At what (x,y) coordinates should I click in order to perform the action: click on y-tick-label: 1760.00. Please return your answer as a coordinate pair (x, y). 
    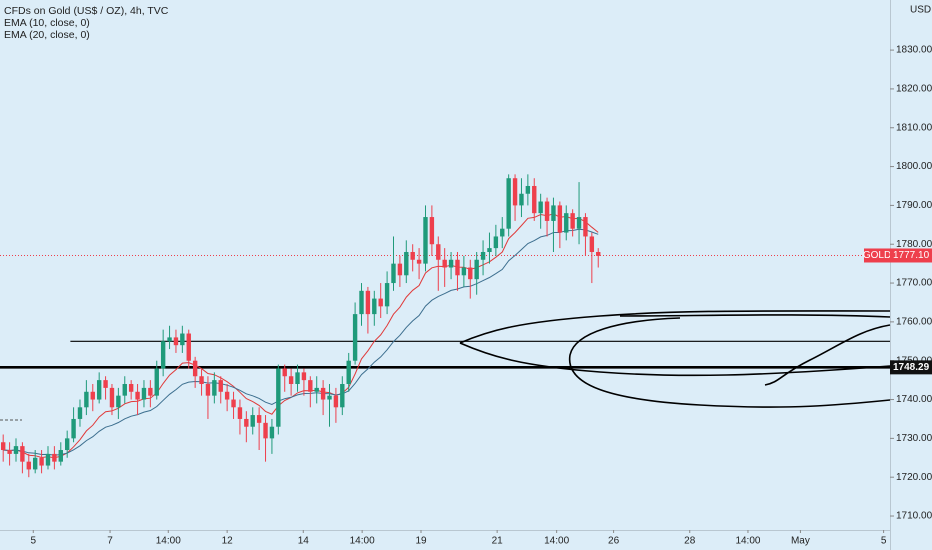
    Looking at the image, I should click on (914, 322).